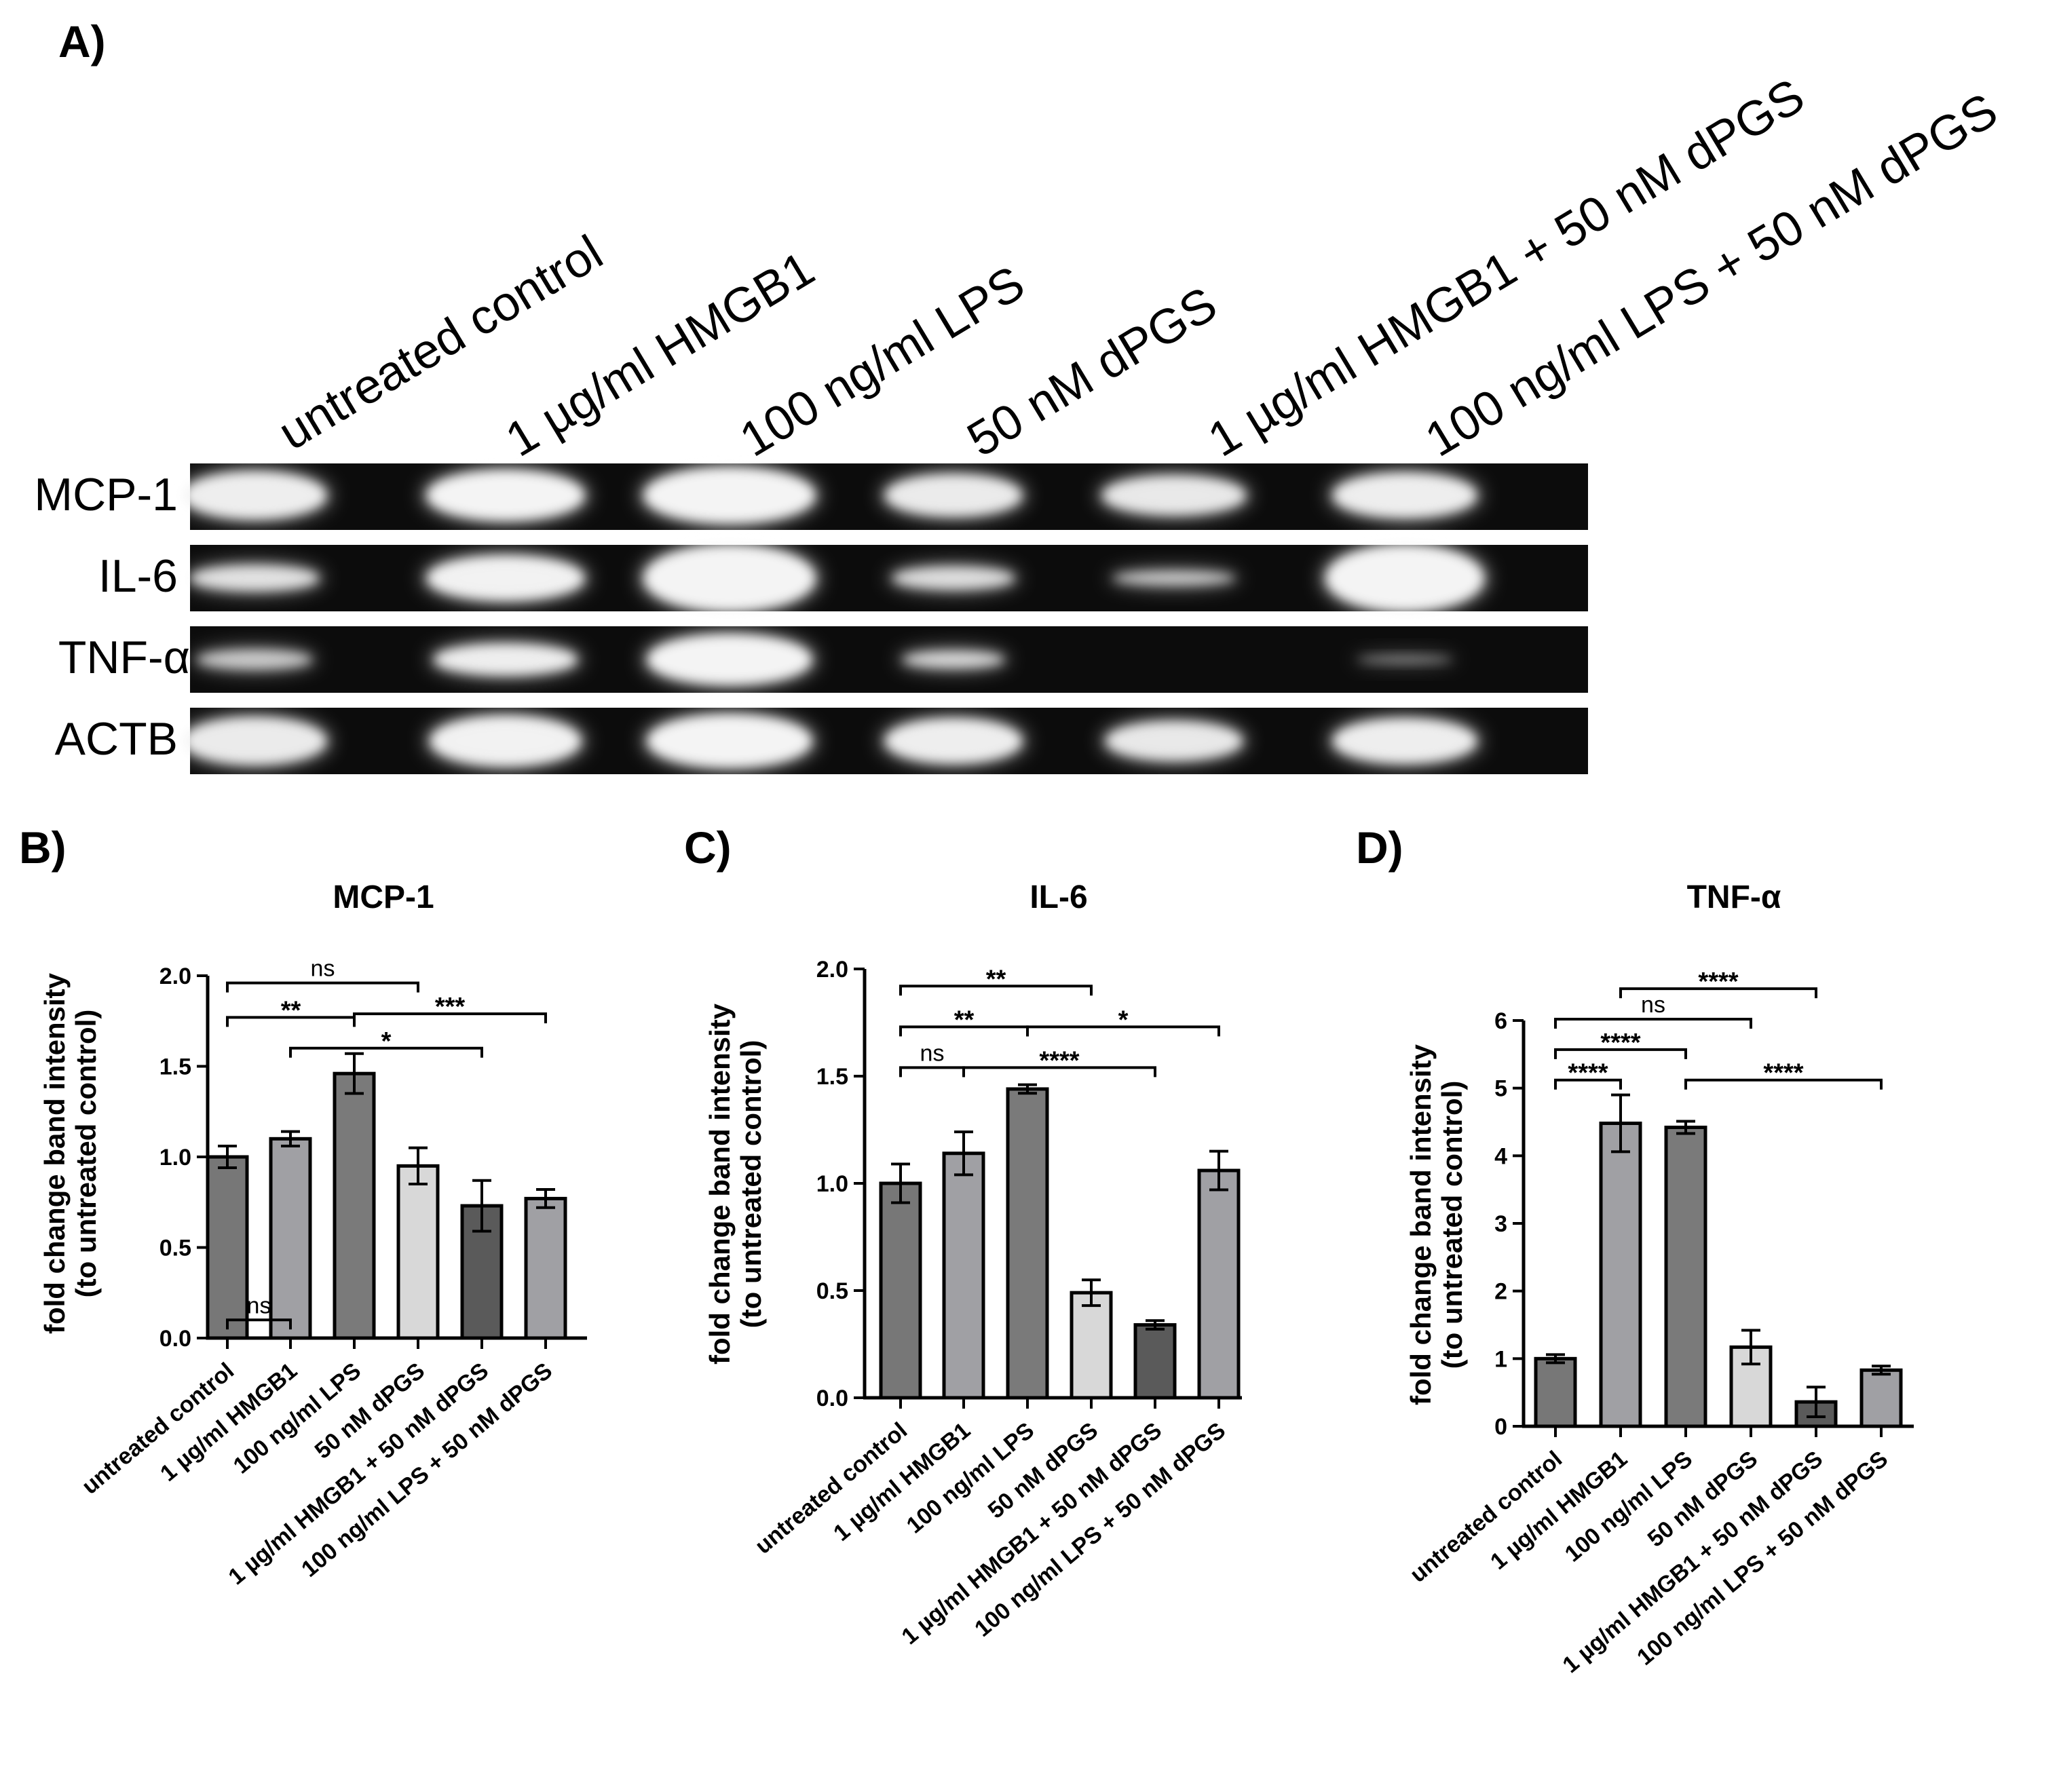 Image resolution: width=2059 pixels, height=1792 pixels. What do you see at coordinates (1379, 847) in the screenshot?
I see `panel-label: D)` at bounding box center [1379, 847].